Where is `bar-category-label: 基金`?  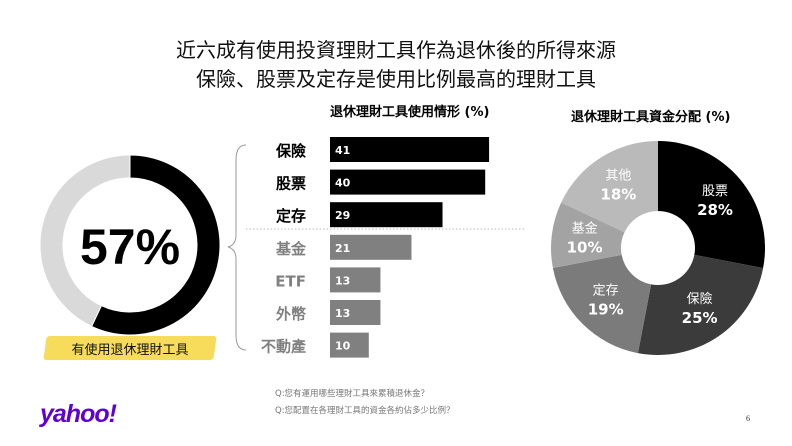
bar-category-label: 基金 is located at coordinates (291, 249).